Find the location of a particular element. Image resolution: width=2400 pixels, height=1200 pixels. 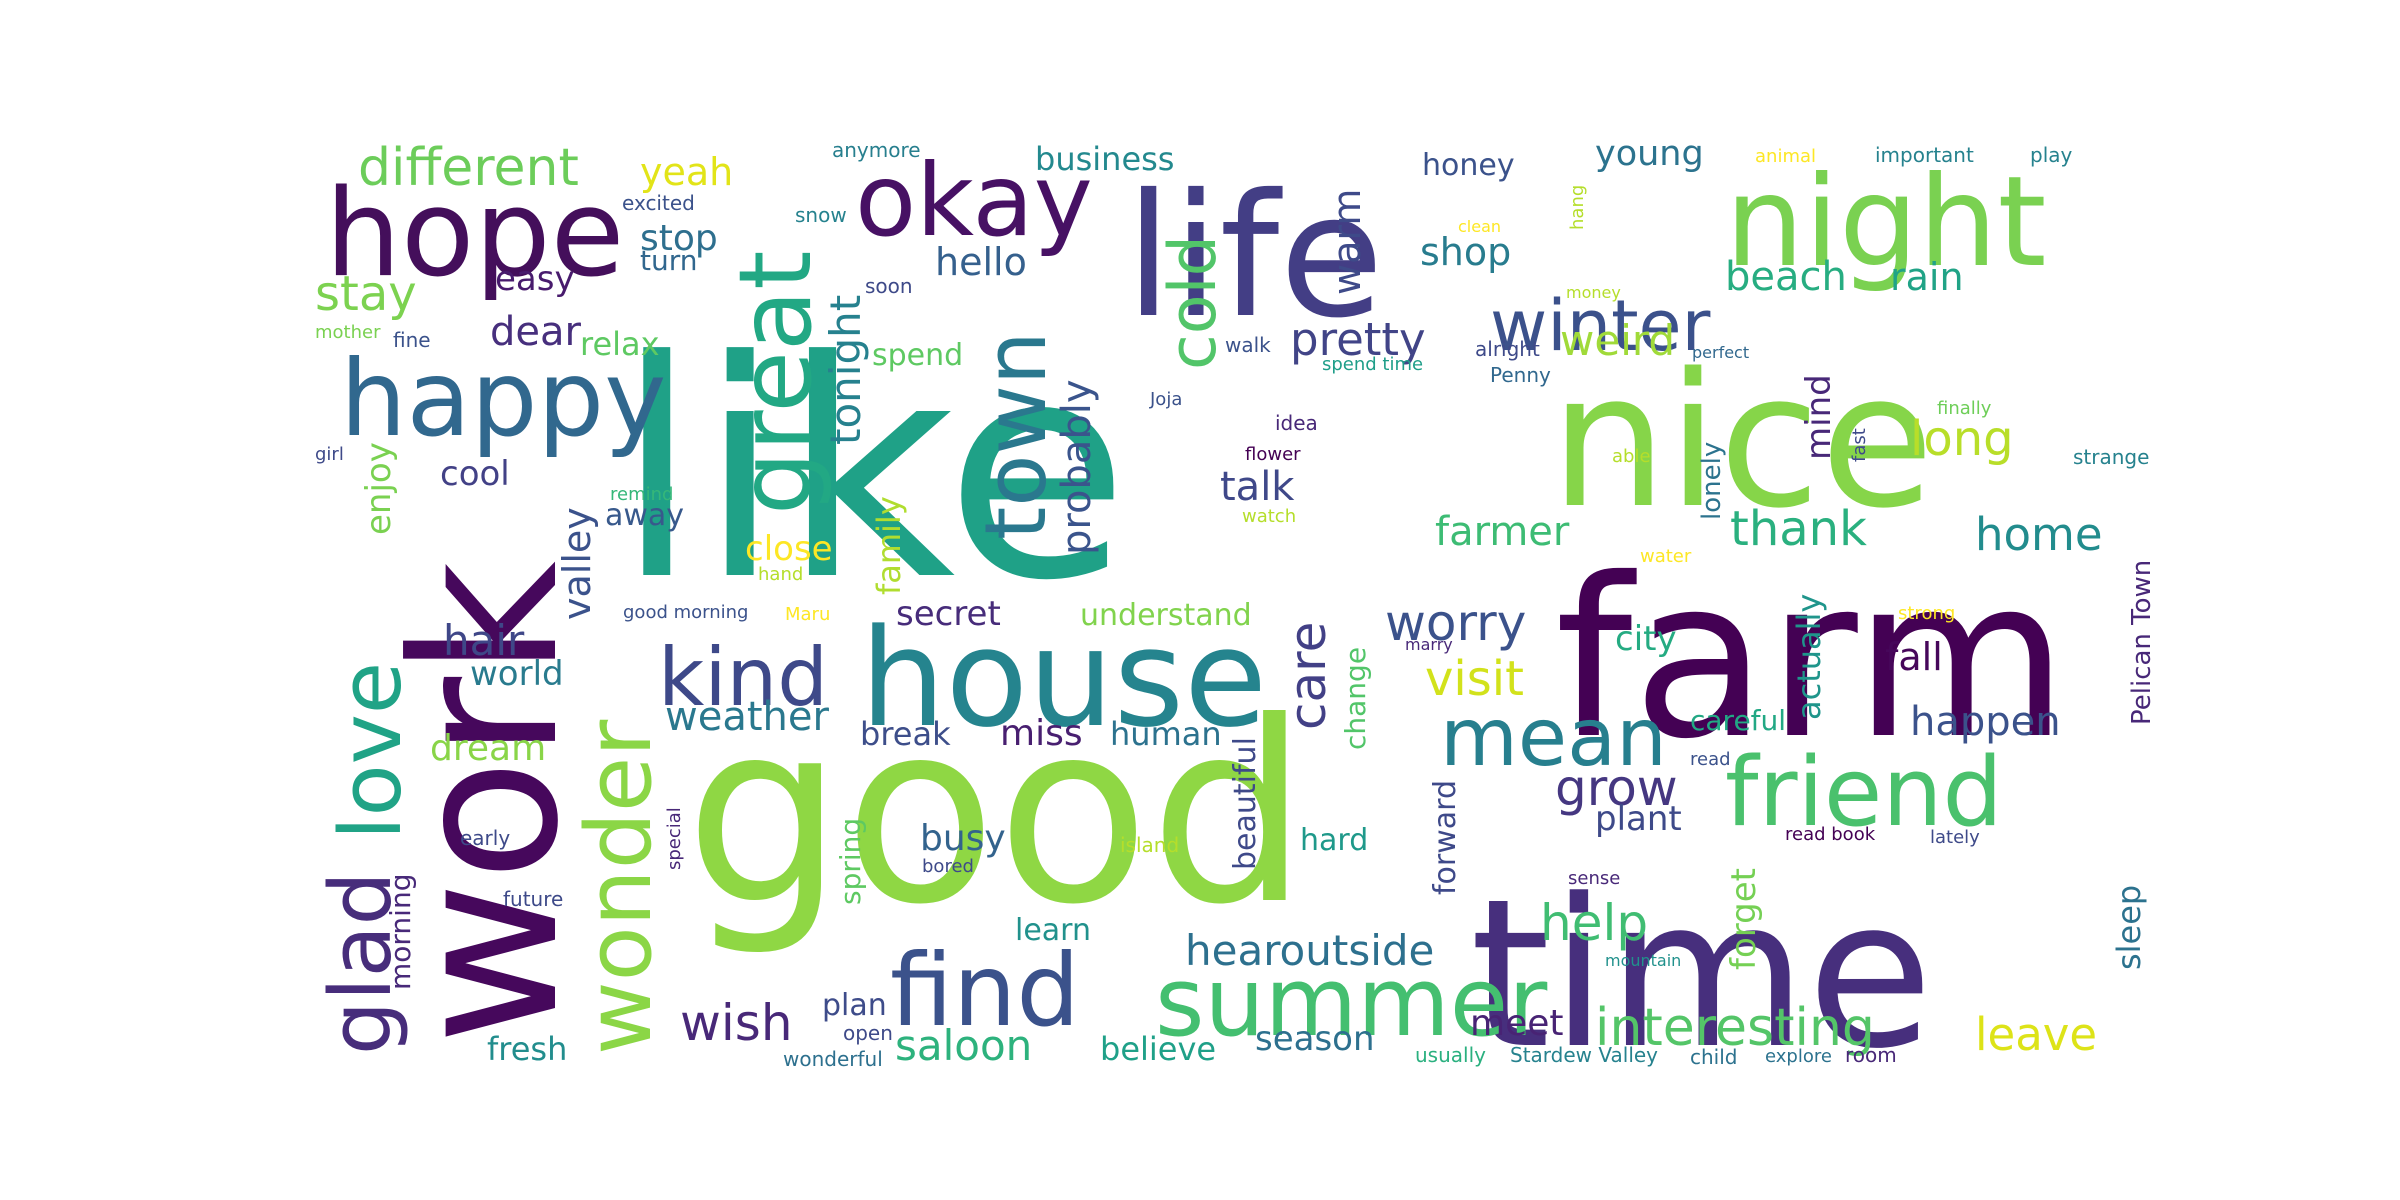

cloud-word-visit: visit is located at coordinates (1474, 679).